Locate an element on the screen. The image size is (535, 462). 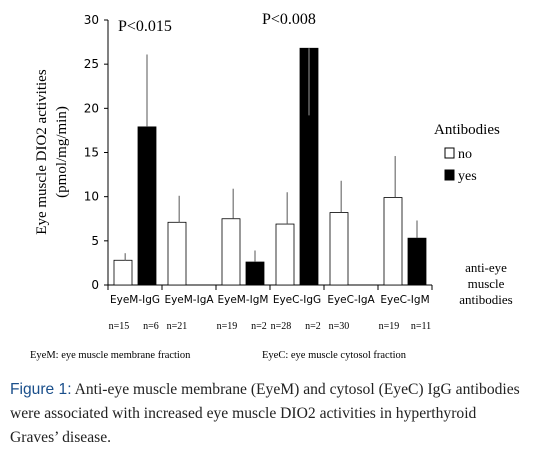
side-label-line: antibodies is located at coordinates (485, 299).